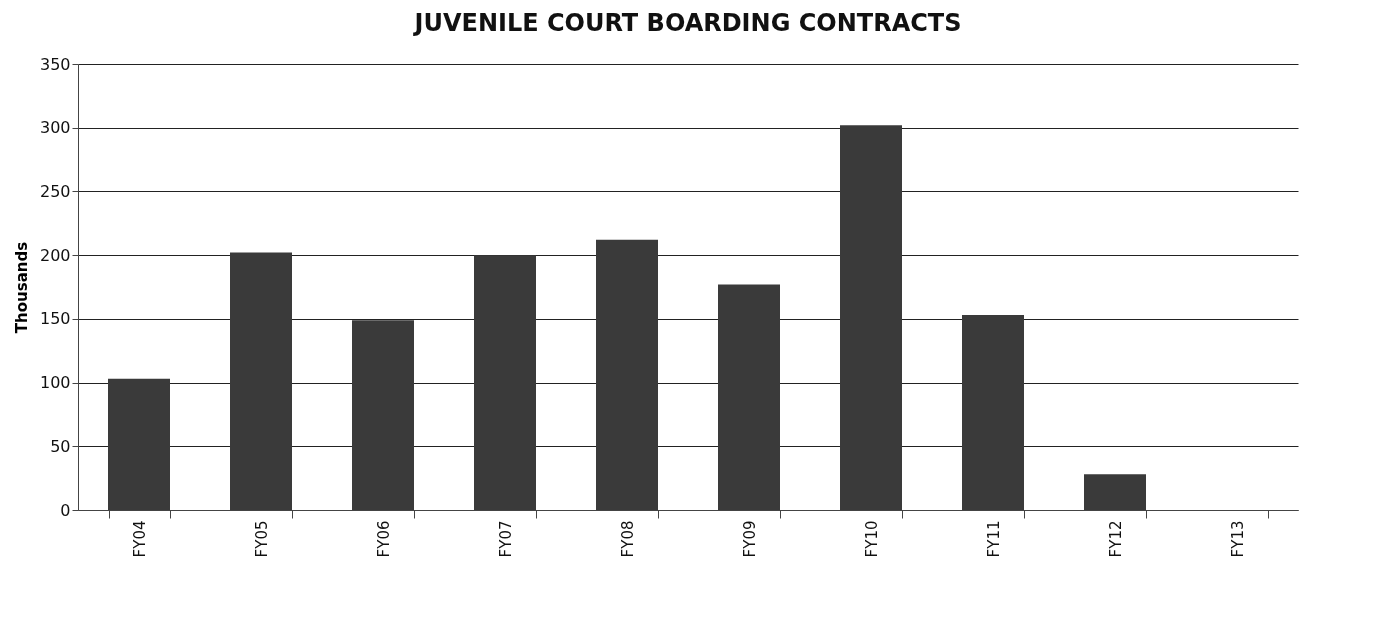 The image size is (1375, 637). What do you see at coordinates (139, 539) in the screenshot?
I see `x-tick-label: FY04` at bounding box center [139, 539].